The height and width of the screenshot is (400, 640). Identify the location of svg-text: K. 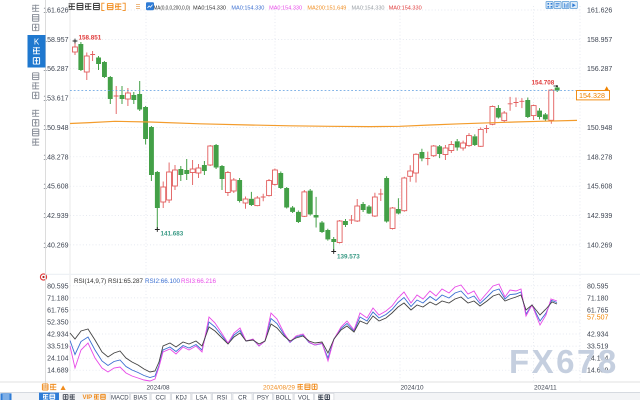
(37, 42).